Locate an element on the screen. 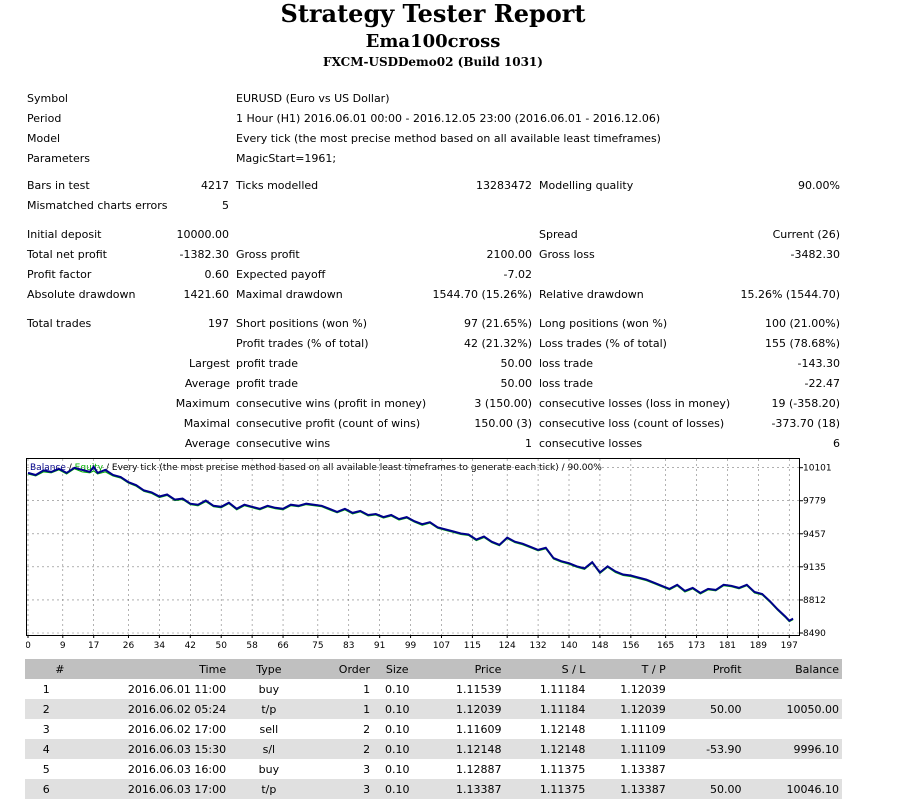 The width and height of the screenshot is (916, 799). maximal-consec-profit-value: 150.00 (3) is located at coordinates (503, 423).